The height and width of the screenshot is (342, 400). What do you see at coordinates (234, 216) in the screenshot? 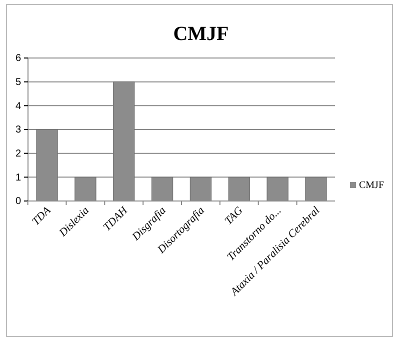
I see `x-tick-label: TAG` at bounding box center [234, 216].